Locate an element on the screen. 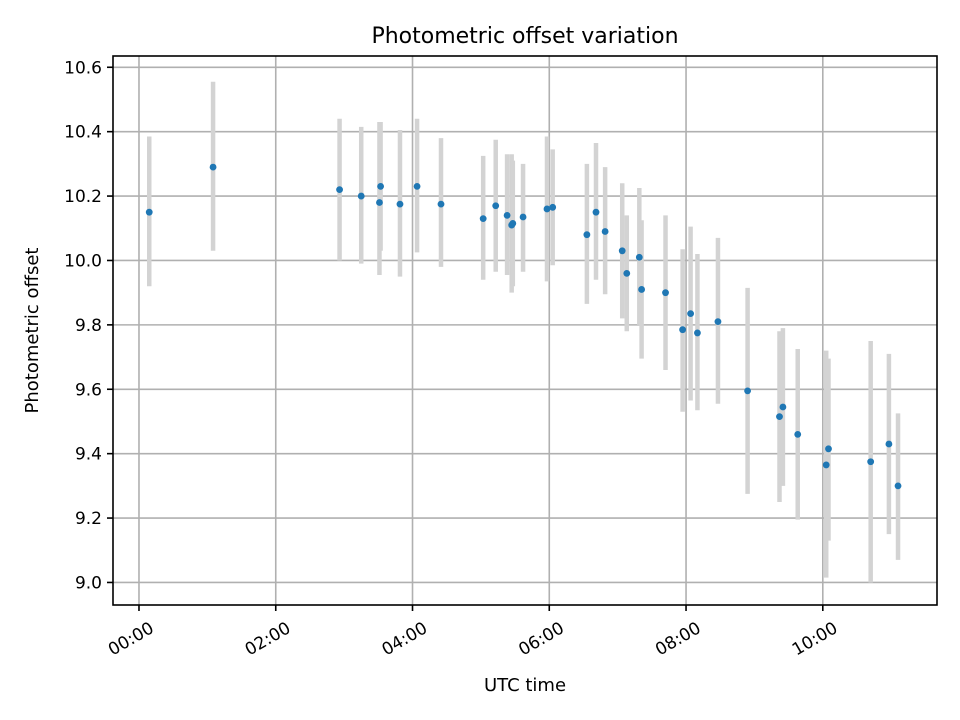  x-tick-label: 04:00 is located at coordinates (405, 639).